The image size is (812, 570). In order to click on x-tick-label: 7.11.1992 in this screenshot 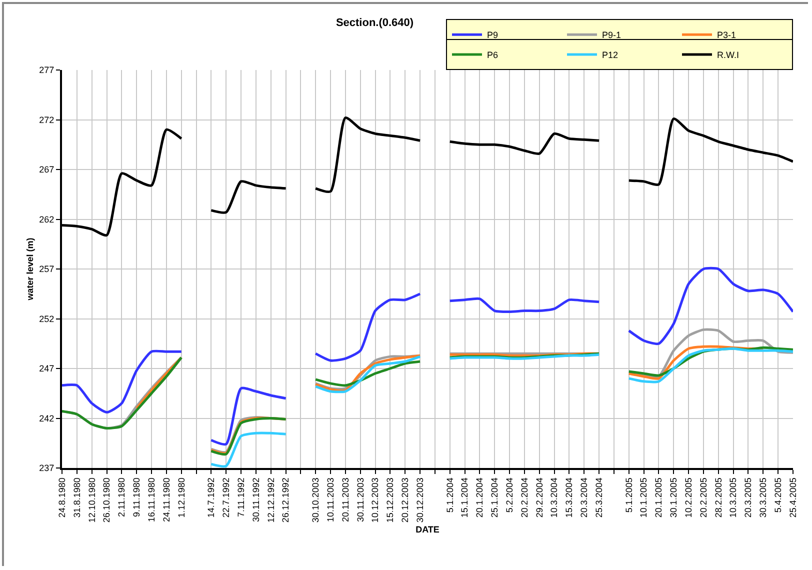, I will do `click(241, 497)`.